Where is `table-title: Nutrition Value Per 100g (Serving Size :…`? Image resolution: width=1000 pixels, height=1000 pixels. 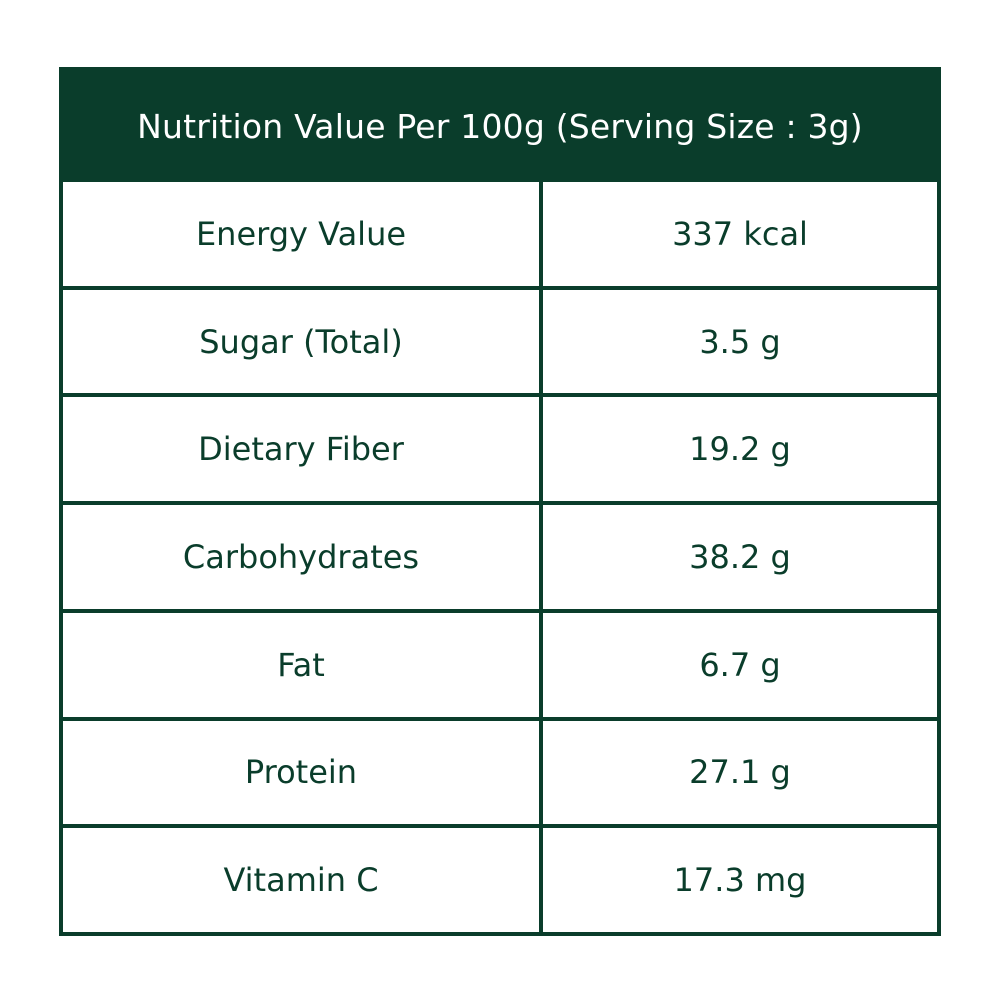
table-title: Nutrition Value Per 100g (Serving Size :… is located at coordinates (500, 126).